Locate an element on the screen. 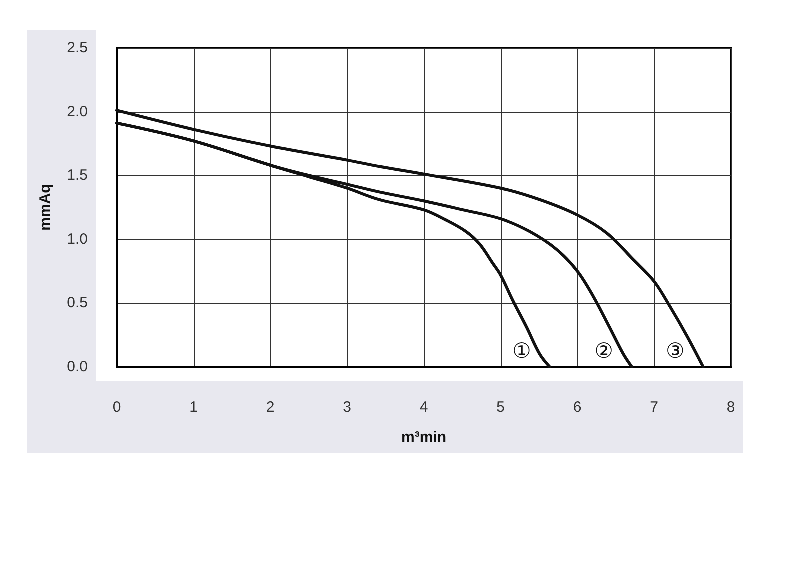 The image size is (800, 562). y-tick-label: 0.5 is located at coordinates (77, 303).